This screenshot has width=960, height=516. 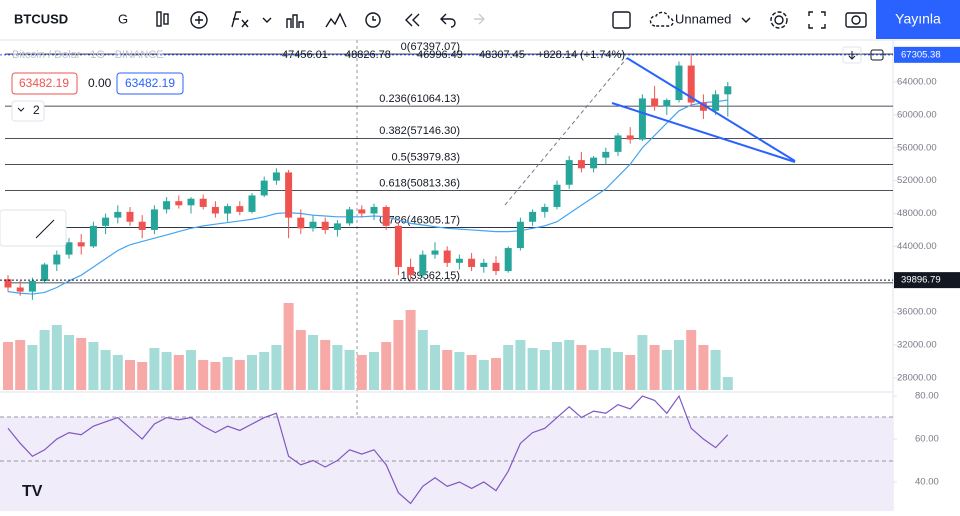 I want to click on chevron, so click(x=21, y=109).